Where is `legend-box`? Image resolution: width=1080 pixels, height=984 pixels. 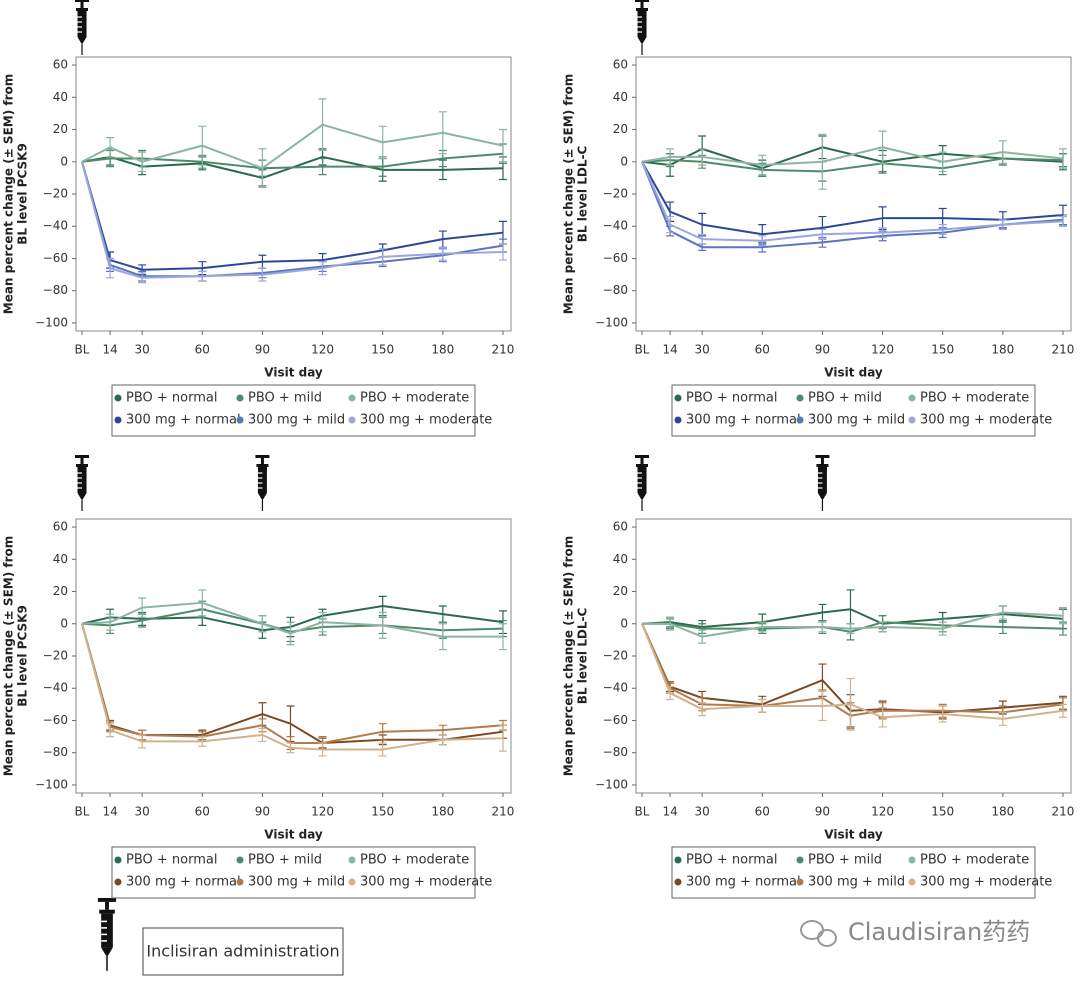 legend-box is located at coordinates (853, 872).